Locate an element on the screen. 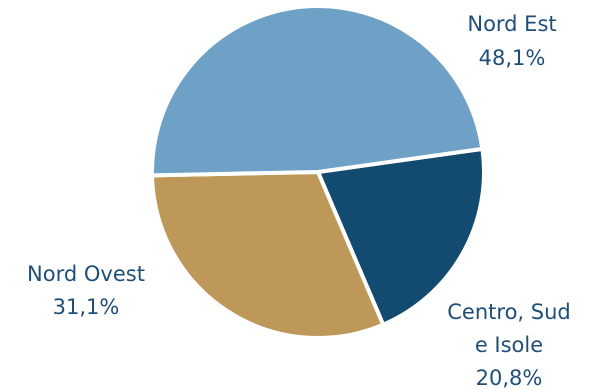  label-nord-est: Nord Est is located at coordinates (511, 24).